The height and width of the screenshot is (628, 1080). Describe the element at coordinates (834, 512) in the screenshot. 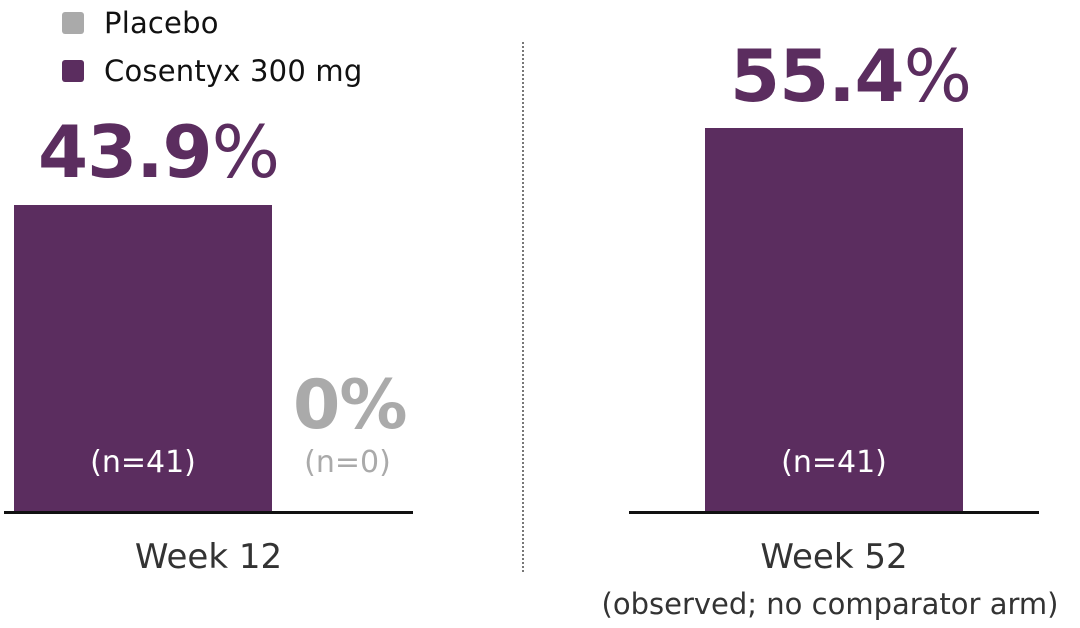

I see `baseline-week52` at that location.